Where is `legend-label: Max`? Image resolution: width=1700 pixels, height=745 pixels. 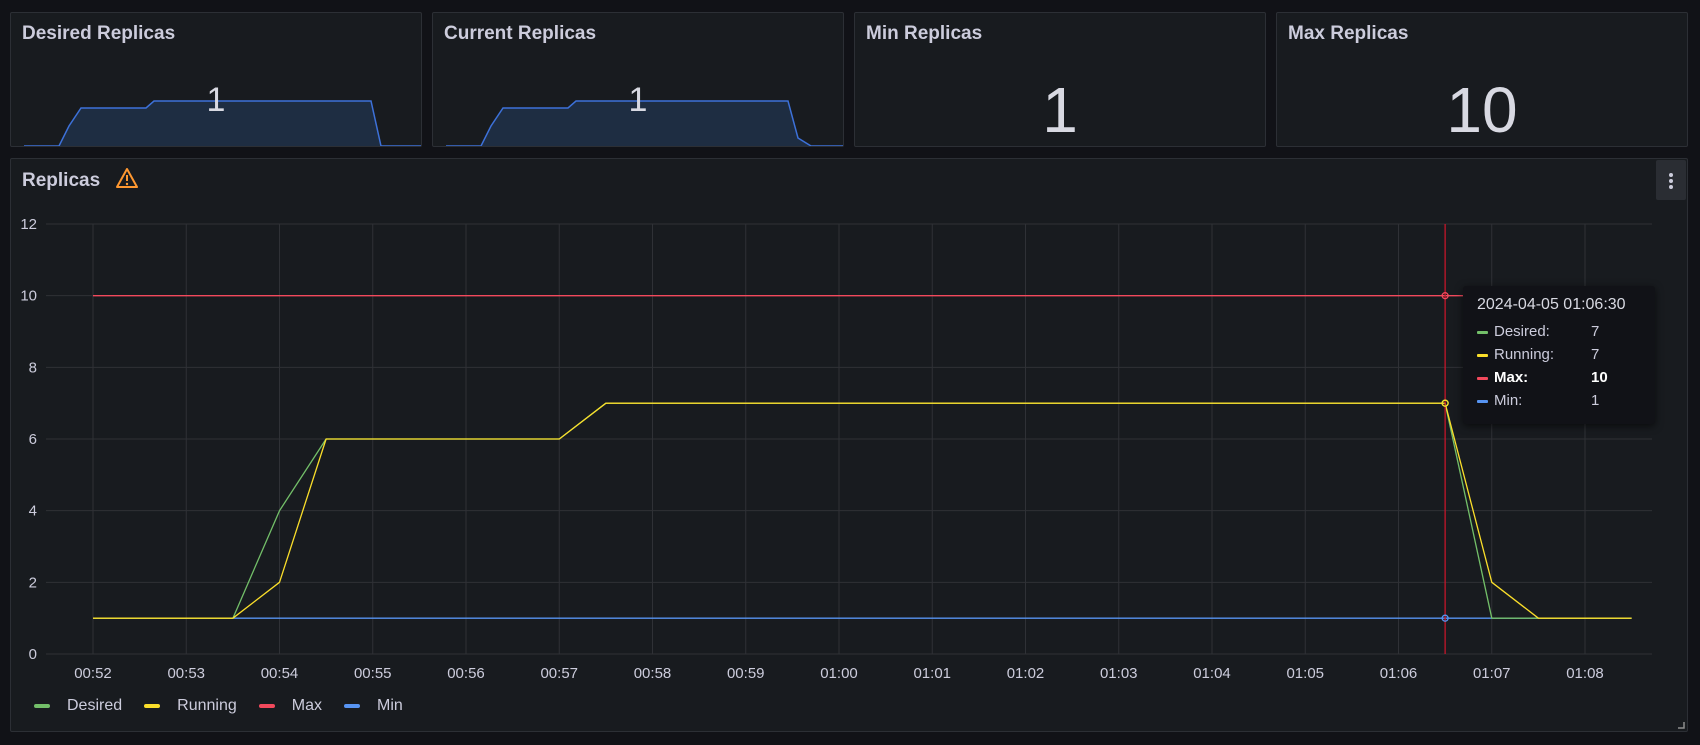
legend-label: Max is located at coordinates (306, 705).